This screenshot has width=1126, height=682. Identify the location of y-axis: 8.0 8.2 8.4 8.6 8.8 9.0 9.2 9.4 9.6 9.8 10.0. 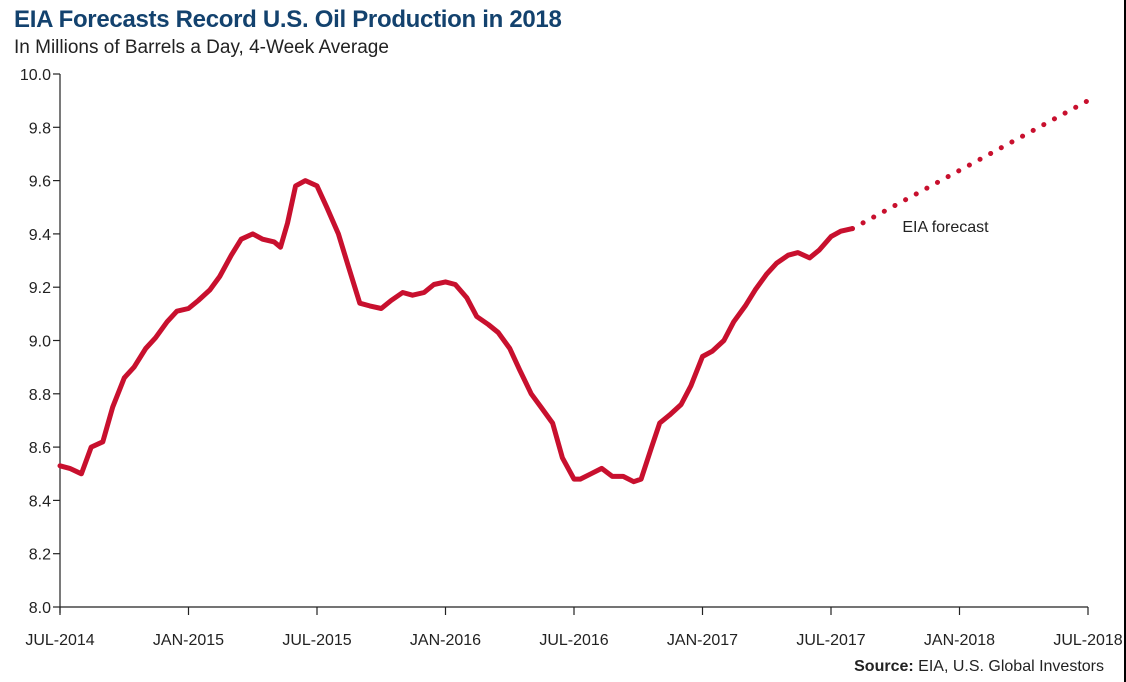
(40, 342).